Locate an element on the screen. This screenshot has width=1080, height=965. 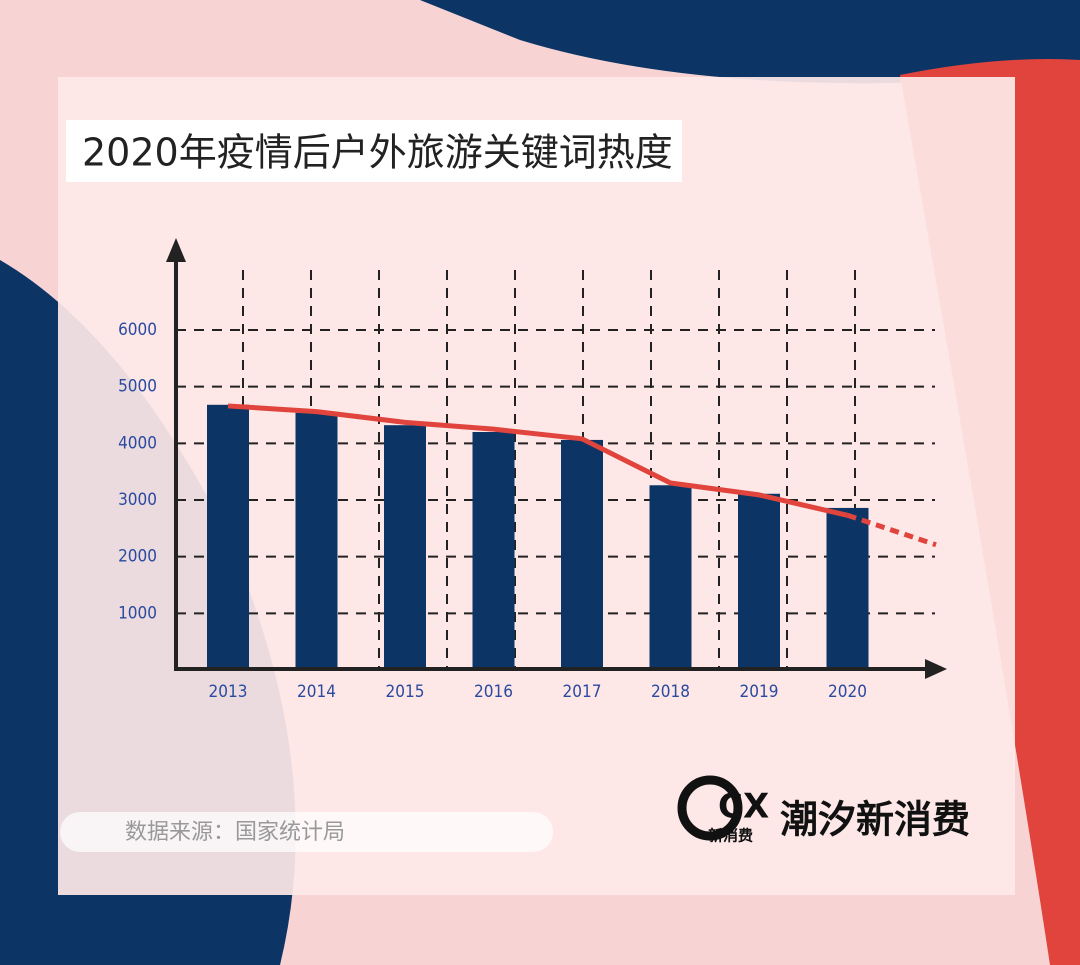
x-tick-label: 2016 is located at coordinates (493, 692).